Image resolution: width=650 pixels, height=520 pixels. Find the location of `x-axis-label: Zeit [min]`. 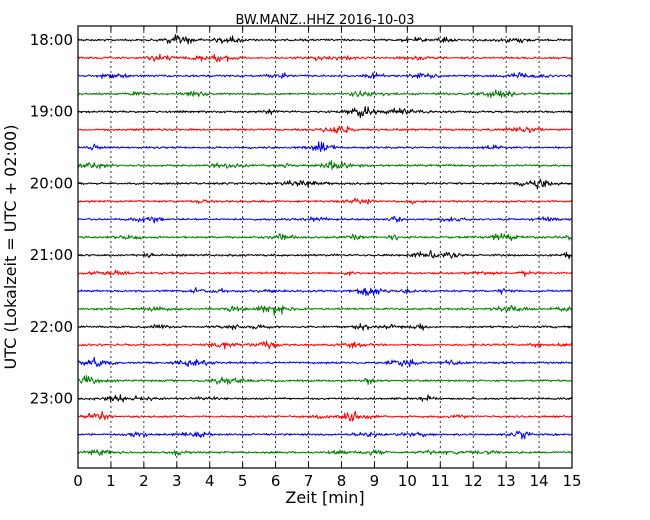

x-axis-label: Zeit [min] is located at coordinates (324, 497).